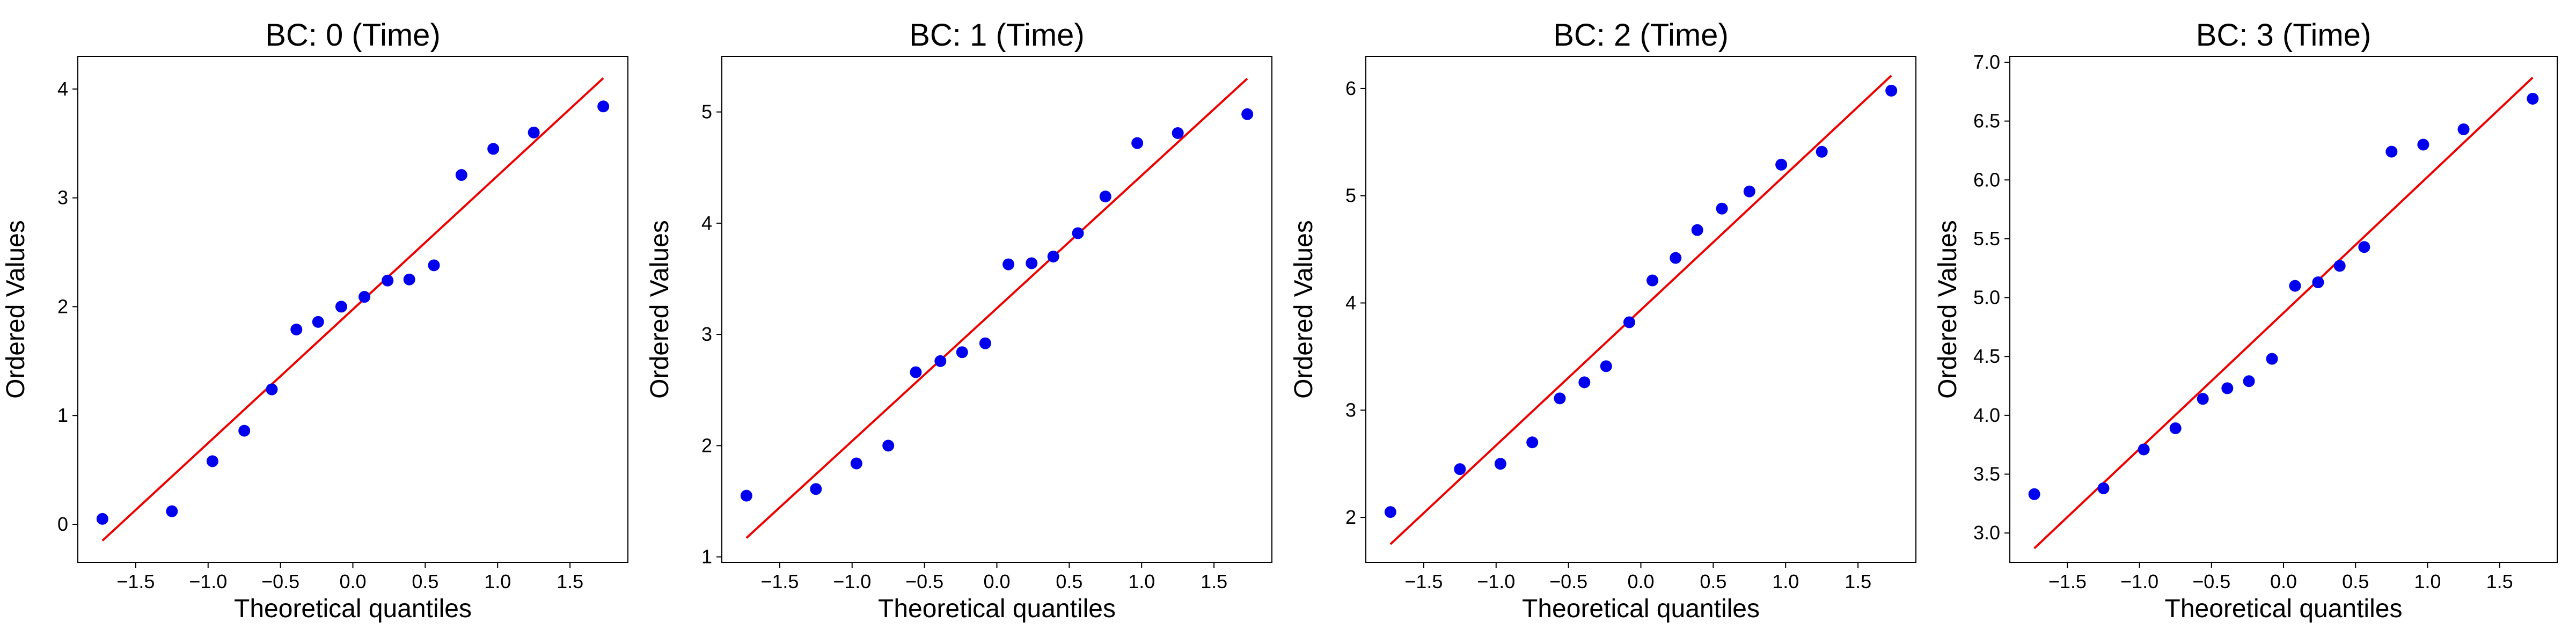 This screenshot has width=2576, height=644. What do you see at coordinates (1986, 180) in the screenshot?
I see `y-tick-label: 6.0` at bounding box center [1986, 180].